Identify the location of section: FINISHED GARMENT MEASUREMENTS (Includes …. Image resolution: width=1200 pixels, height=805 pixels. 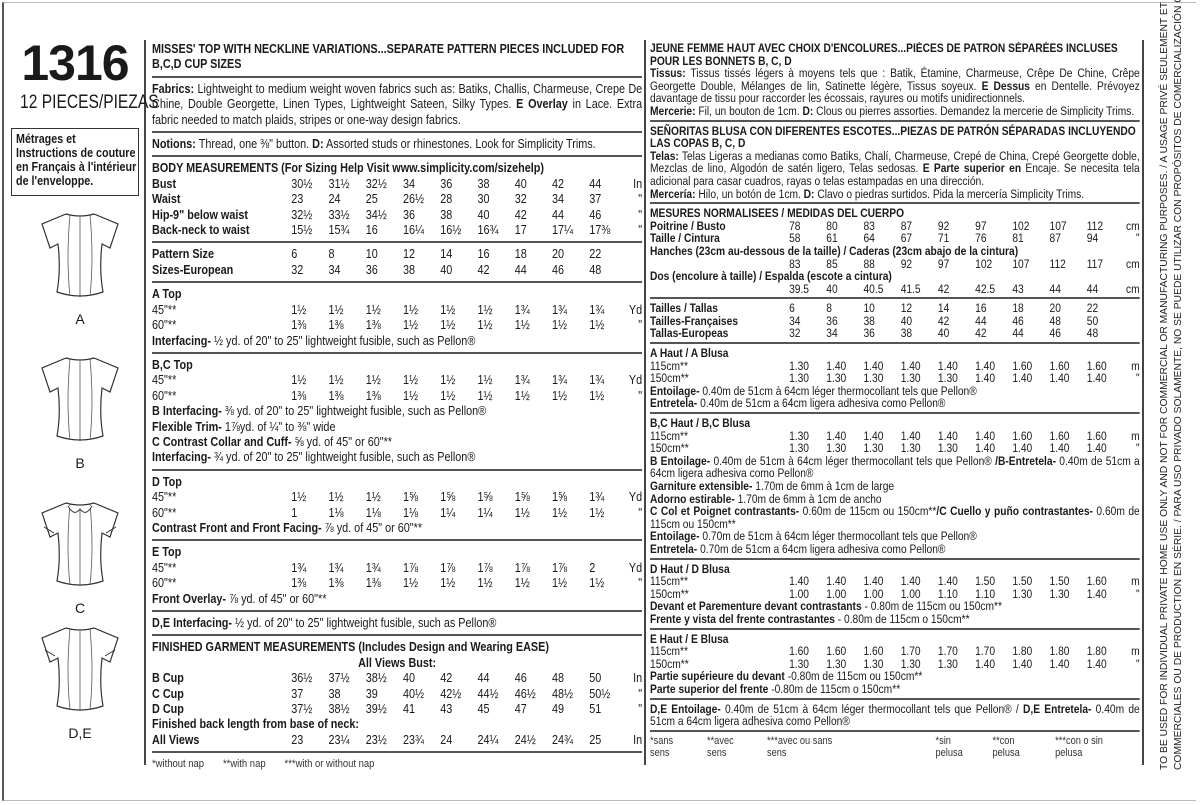
(397, 694).